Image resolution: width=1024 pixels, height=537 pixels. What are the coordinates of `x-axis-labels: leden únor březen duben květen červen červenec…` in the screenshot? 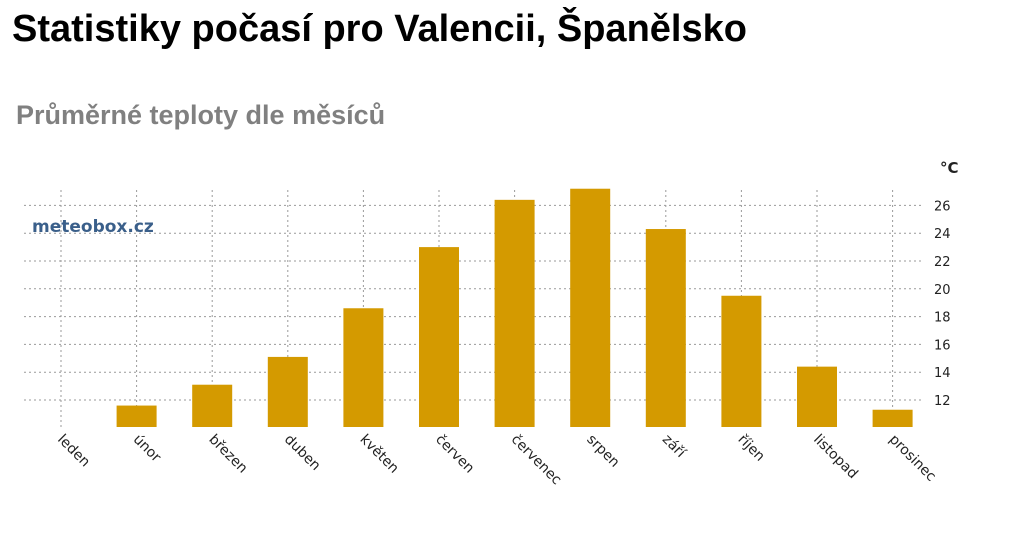 It's located at (496, 460).